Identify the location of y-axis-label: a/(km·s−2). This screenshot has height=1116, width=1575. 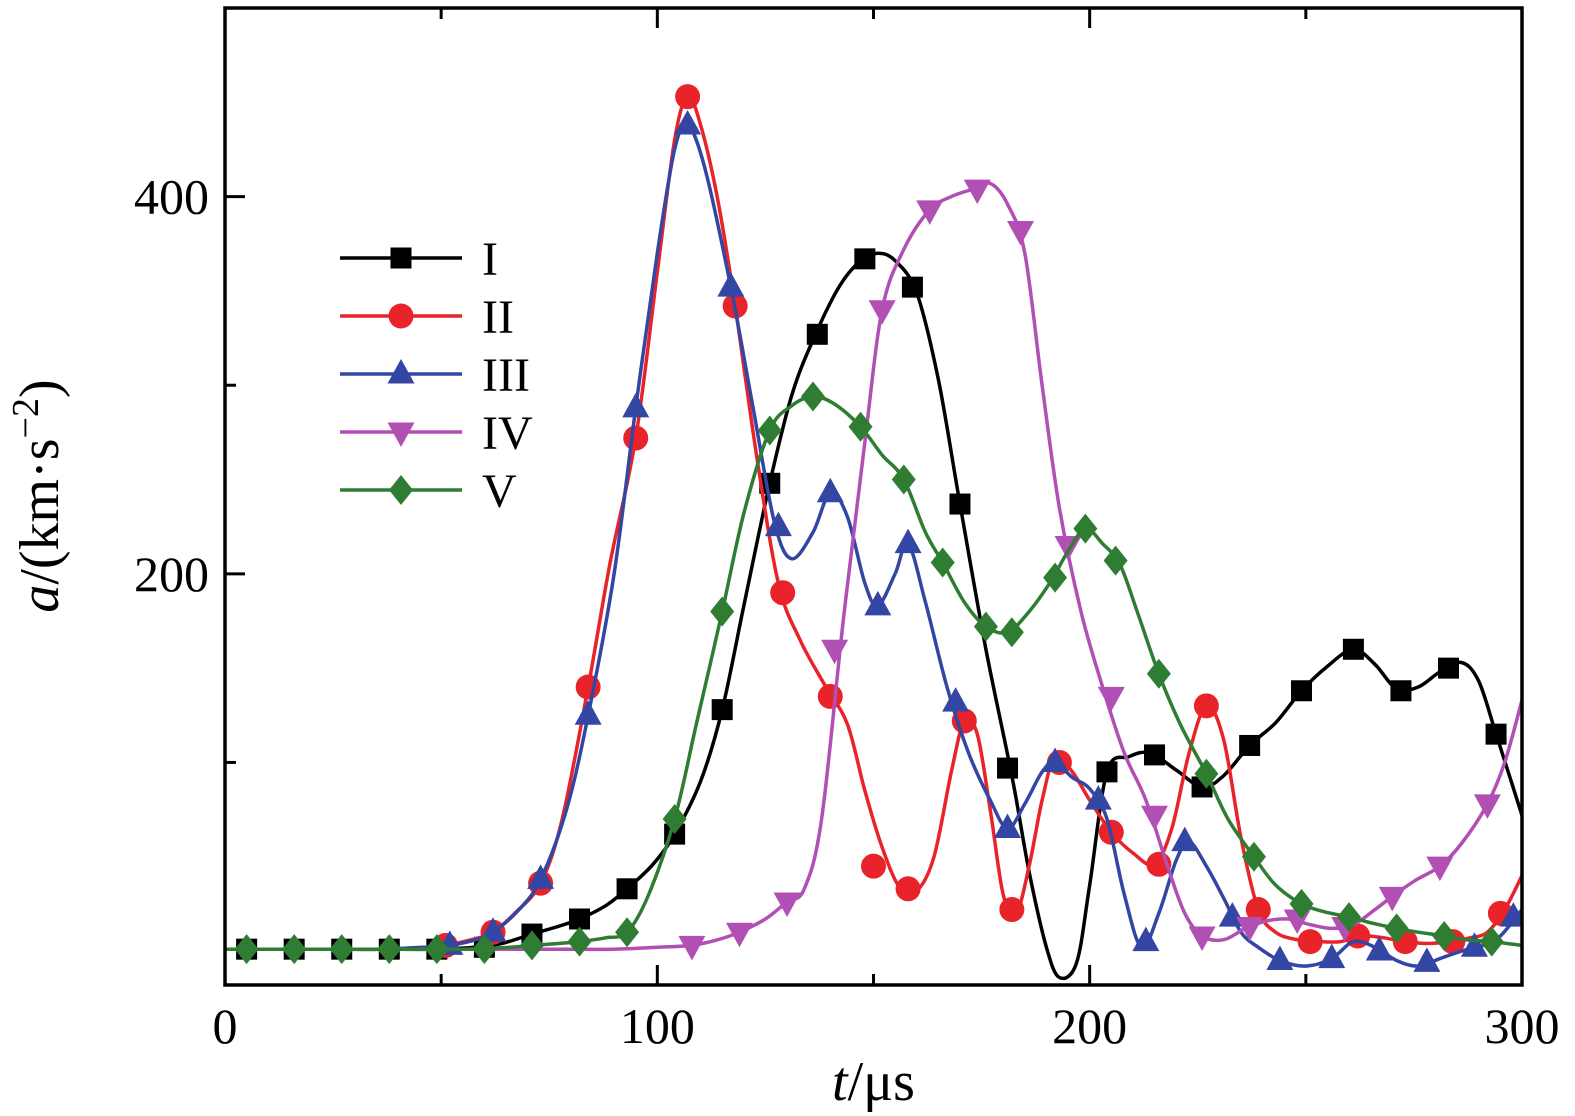
(38, 495).